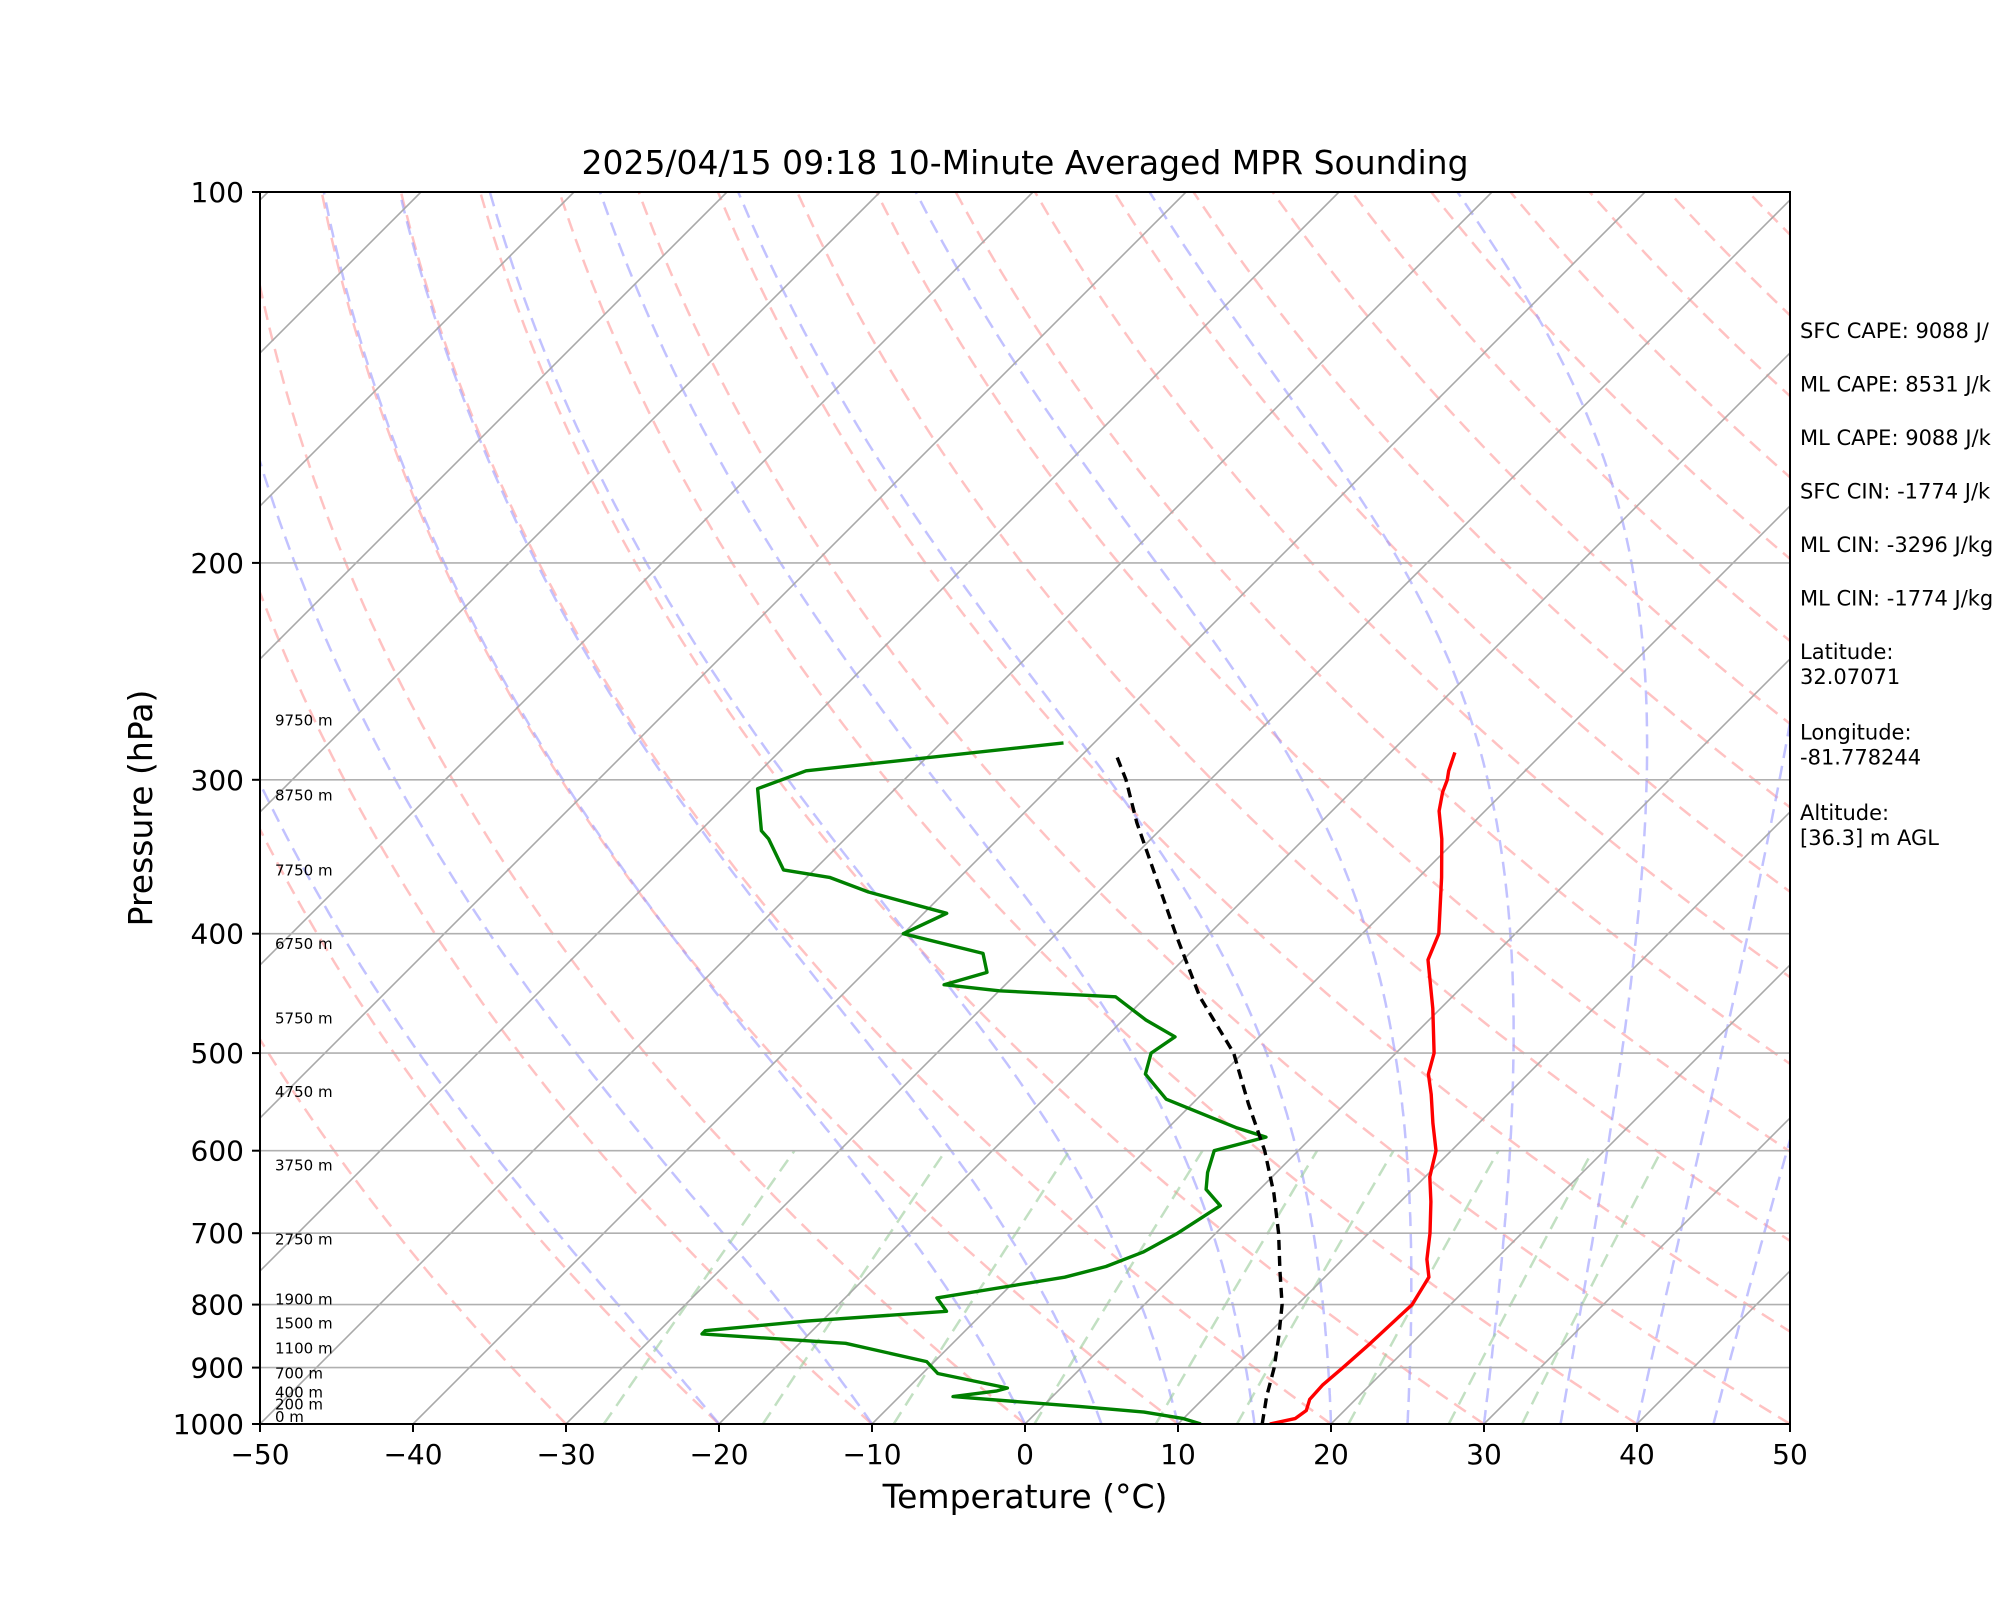 This screenshot has width=2000, height=1605. Describe the element at coordinates (304, 796) in the screenshot. I see `height-label: 8750 m` at that location.